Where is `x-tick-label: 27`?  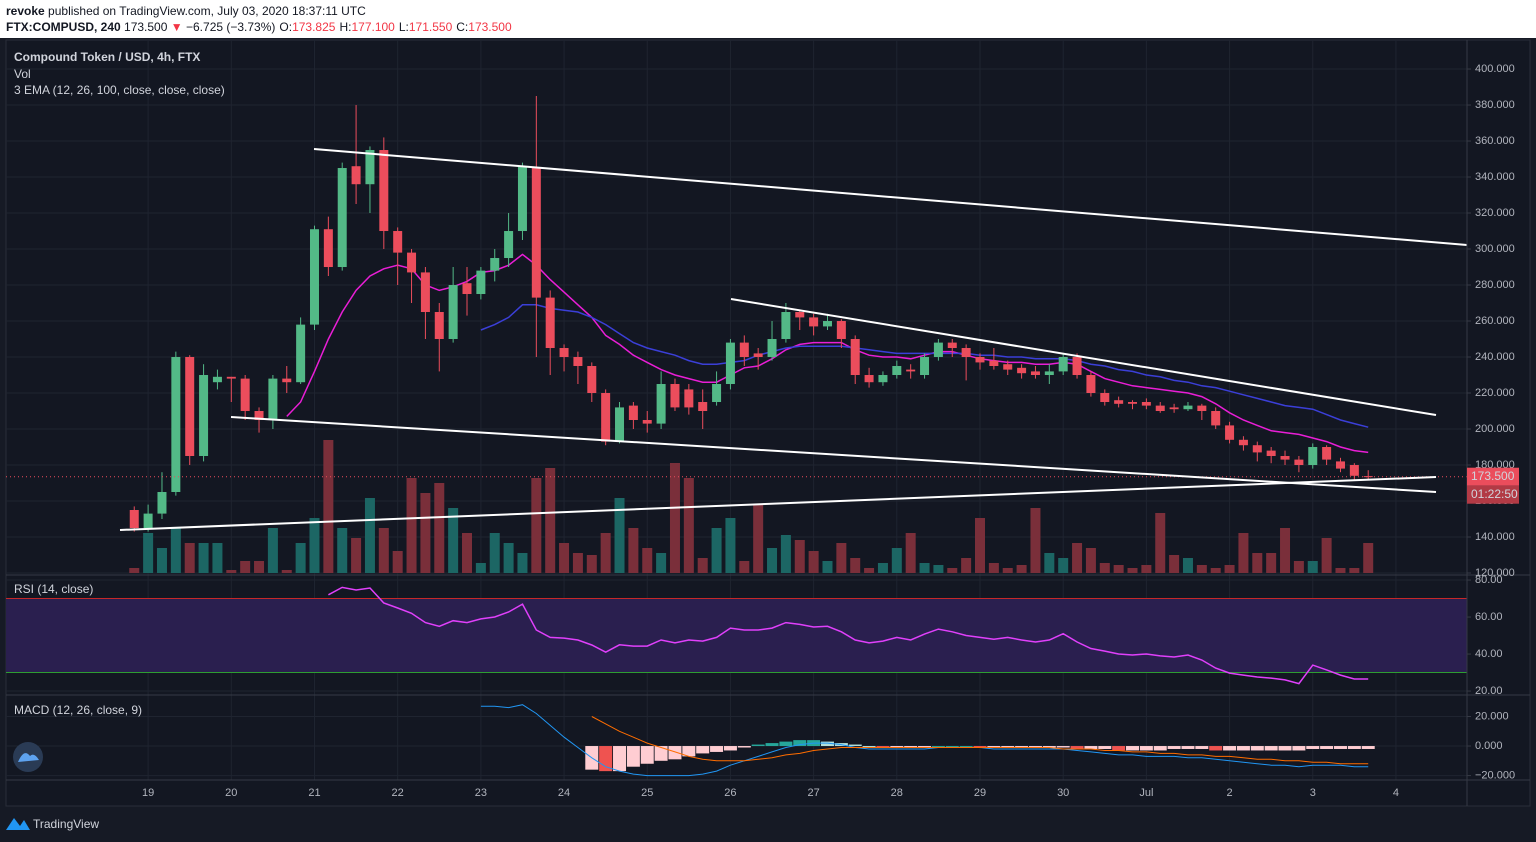 x-tick-label: 27 is located at coordinates (813, 793).